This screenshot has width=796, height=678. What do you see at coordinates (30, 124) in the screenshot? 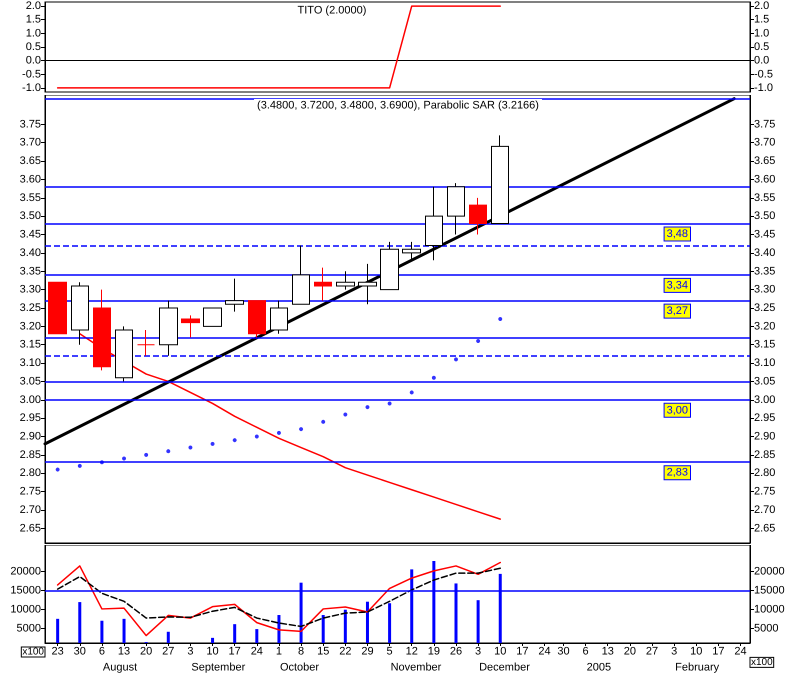
I see `y-tick-label: 3.75` at bounding box center [30, 124].